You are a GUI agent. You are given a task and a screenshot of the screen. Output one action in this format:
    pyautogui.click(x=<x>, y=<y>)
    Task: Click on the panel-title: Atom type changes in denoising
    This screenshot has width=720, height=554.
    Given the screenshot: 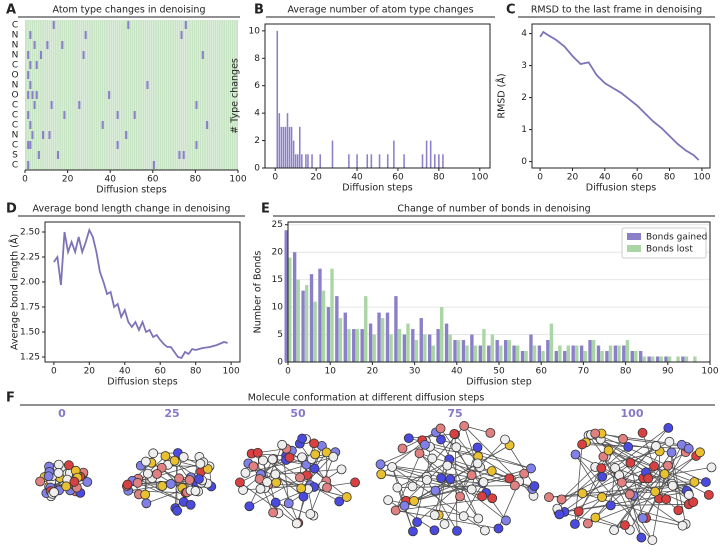 What is the action you would take?
    pyautogui.click(x=129, y=10)
    